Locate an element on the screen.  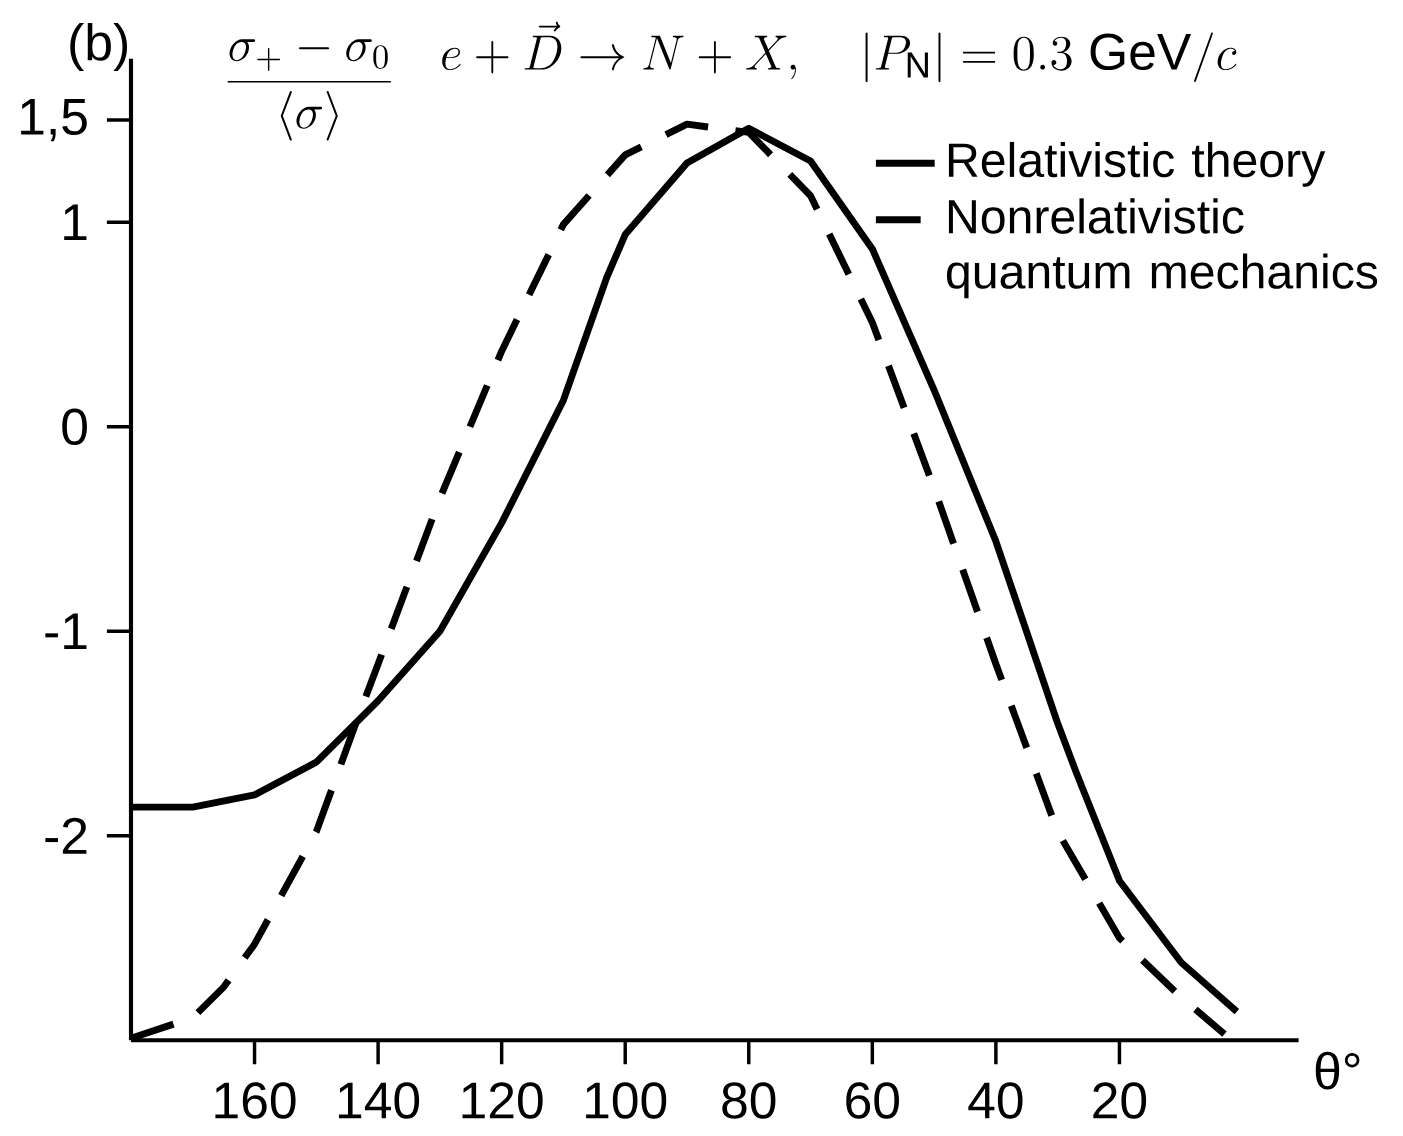
y-tick-label: 1 is located at coordinates (75, 222).